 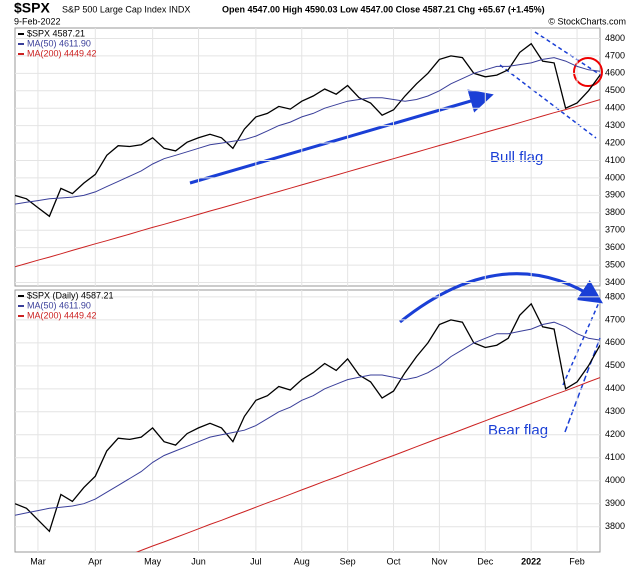 I want to click on y-tick-label: 3400, so click(x=615, y=282).